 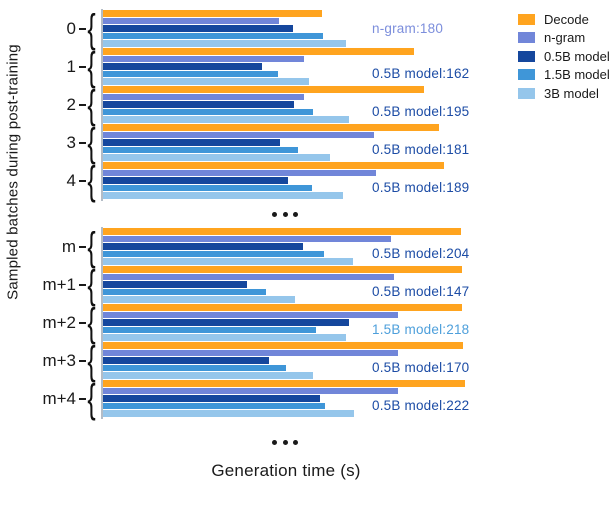 I want to click on group-gutter: m+2 {, so click(x=50, y=323).